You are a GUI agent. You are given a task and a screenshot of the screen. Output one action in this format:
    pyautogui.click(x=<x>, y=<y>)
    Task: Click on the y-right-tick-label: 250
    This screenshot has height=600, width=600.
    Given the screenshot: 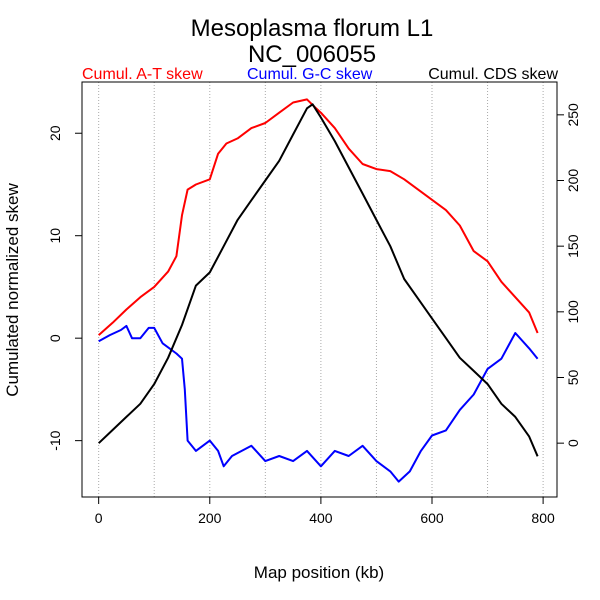 What is the action you would take?
    pyautogui.click(x=573, y=115)
    